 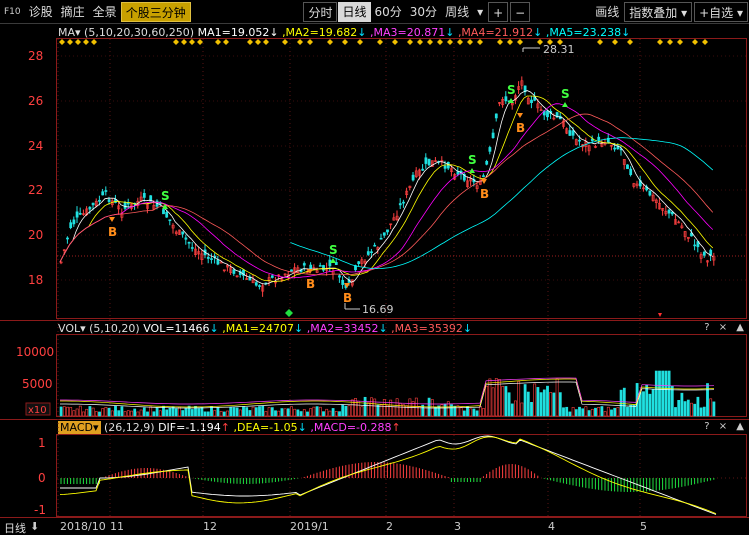 What do you see at coordinates (104, 11) in the screenshot?
I see `overview-button: 全景` at bounding box center [104, 11].